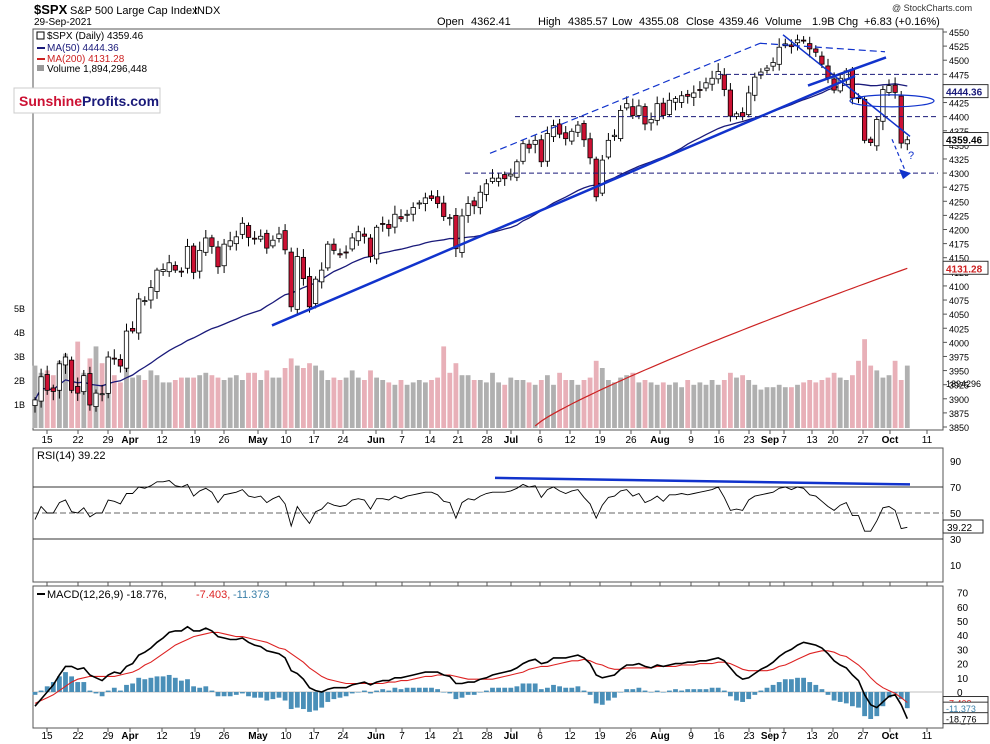 This screenshot has width=990, height=744. Describe the element at coordinates (450, 22) in the screenshot. I see `open-label: Open` at that location.